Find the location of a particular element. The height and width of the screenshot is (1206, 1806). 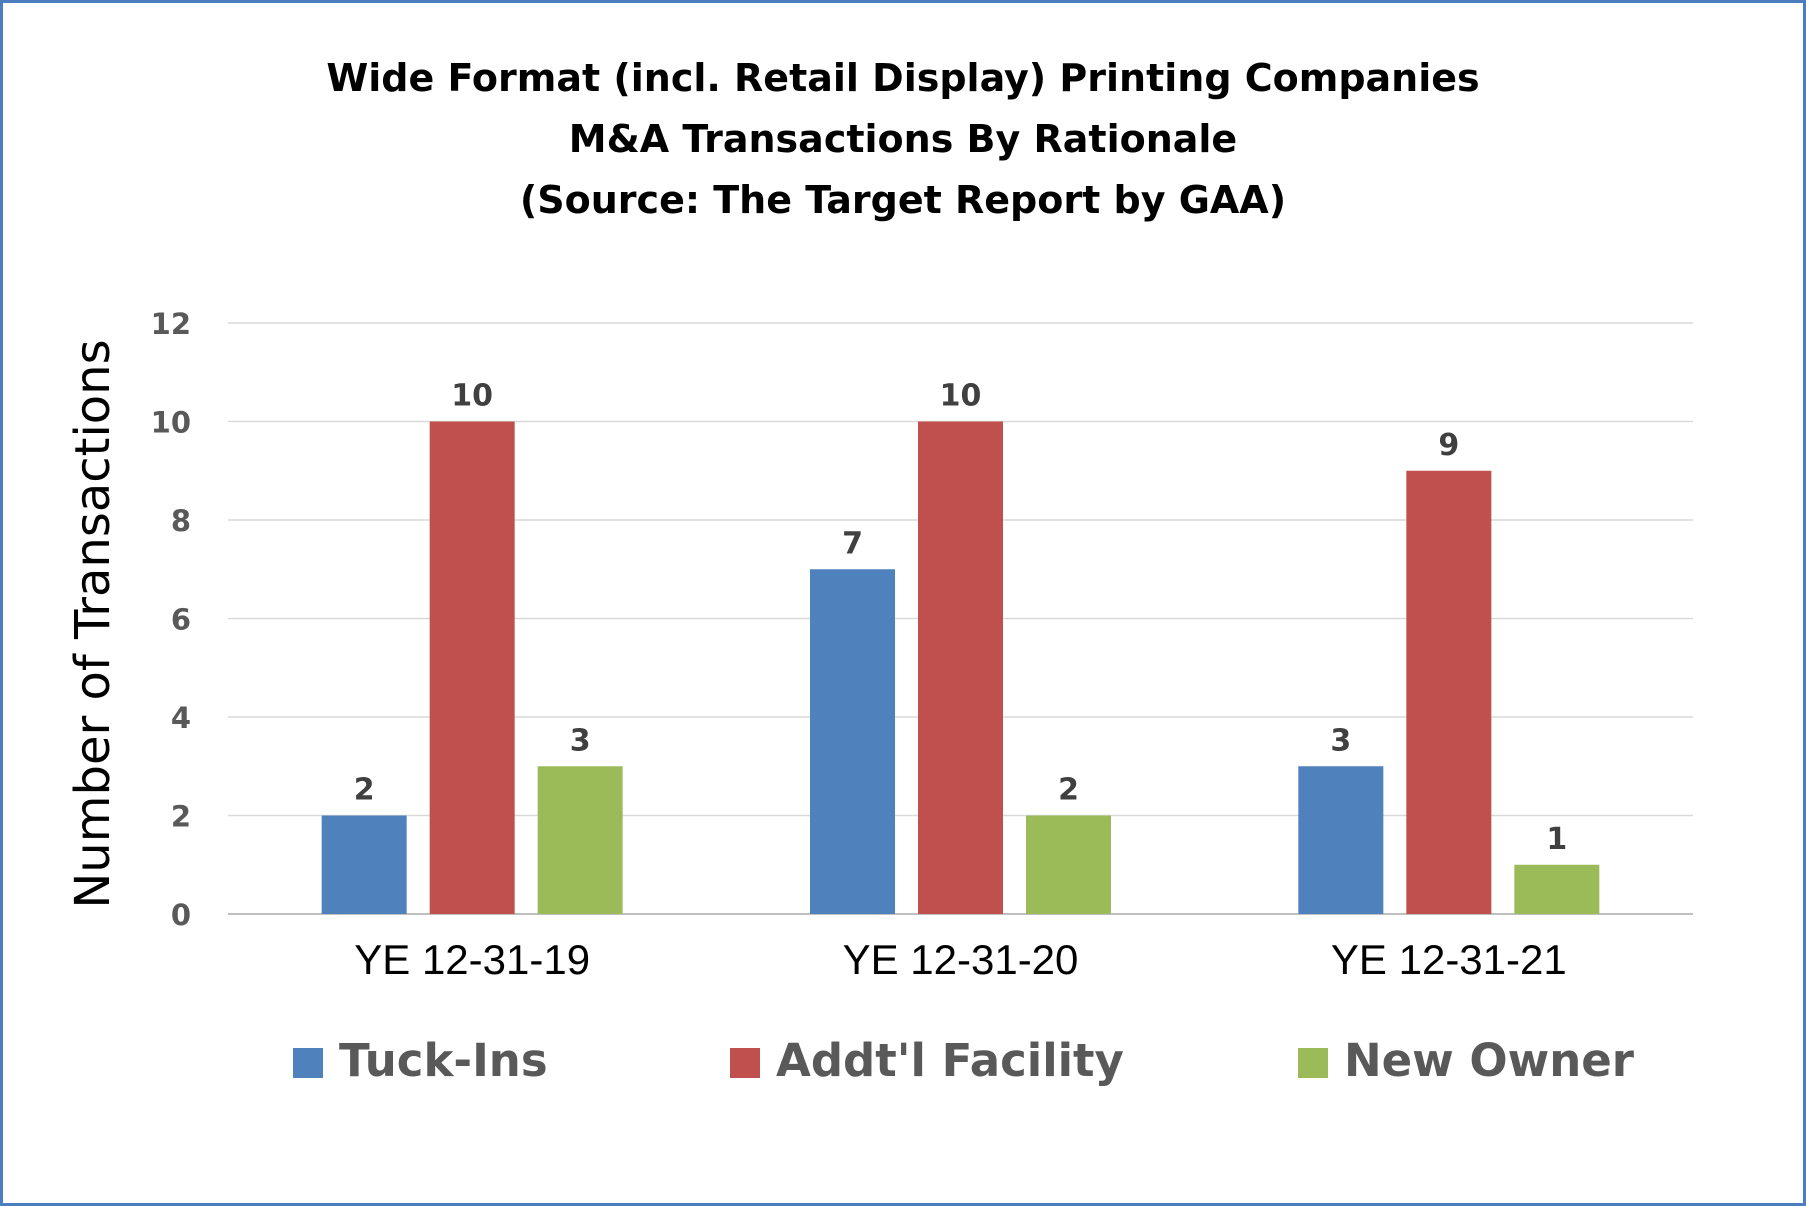

chart-title-line-2: M&A Transactions By Rationale is located at coordinates (903, 139).